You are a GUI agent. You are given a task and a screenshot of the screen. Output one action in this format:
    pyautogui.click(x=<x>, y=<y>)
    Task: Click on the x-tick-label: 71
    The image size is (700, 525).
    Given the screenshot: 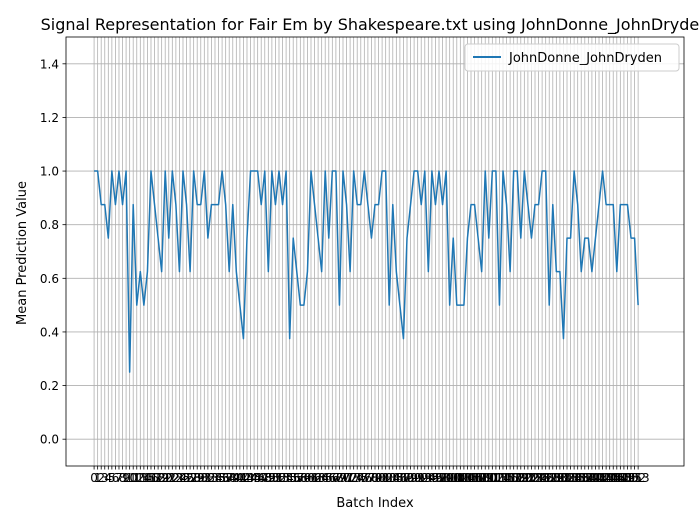 What is the action you would take?
    pyautogui.click(x=346, y=478)
    